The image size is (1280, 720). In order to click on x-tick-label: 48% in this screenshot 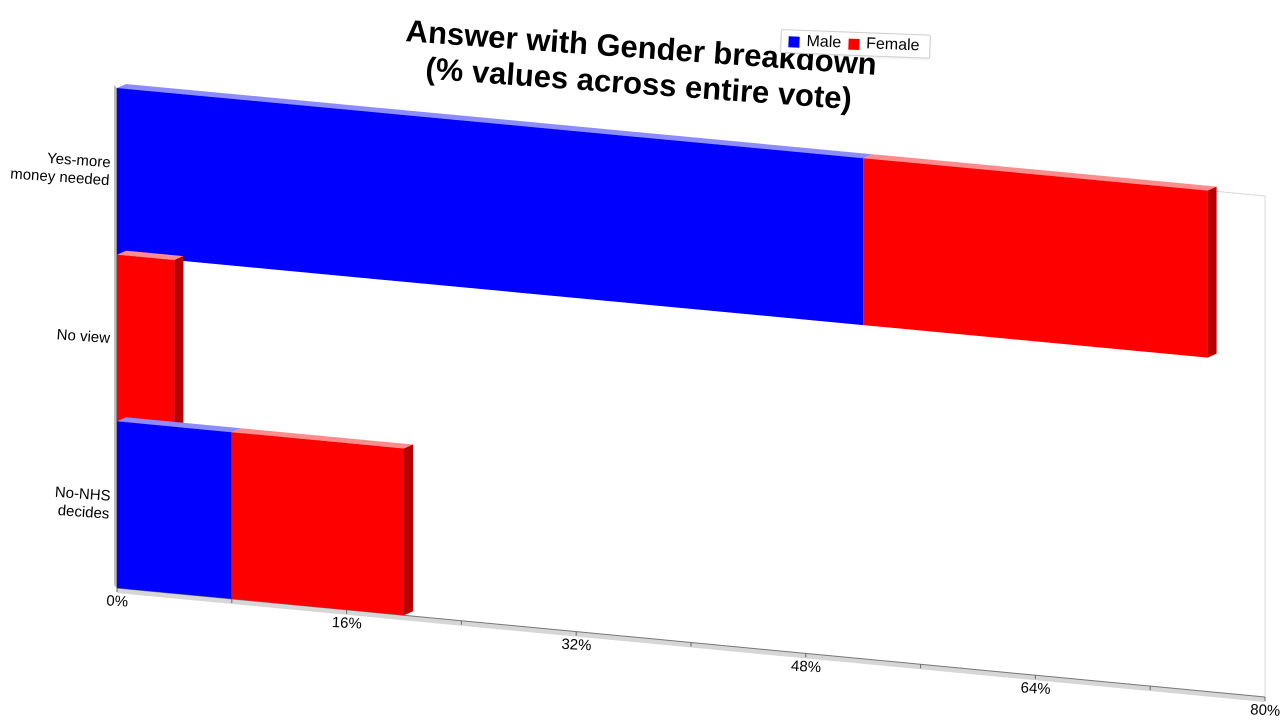, I will do `click(806, 667)`.